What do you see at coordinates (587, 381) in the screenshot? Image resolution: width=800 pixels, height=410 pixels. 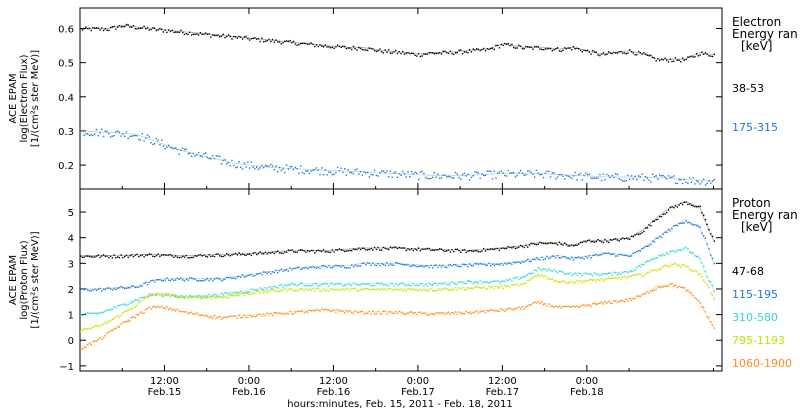 I see `x-tick-time: 0:00` at bounding box center [587, 381].